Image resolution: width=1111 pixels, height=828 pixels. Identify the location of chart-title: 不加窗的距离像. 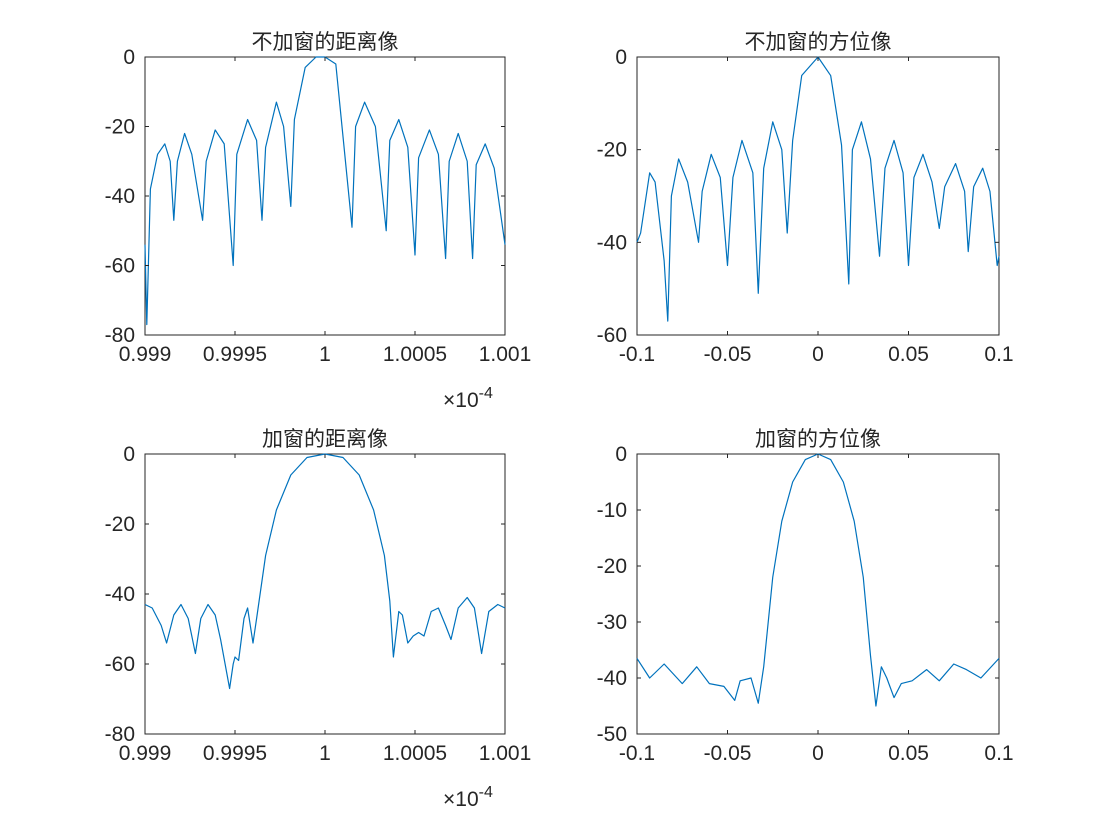
(325, 42).